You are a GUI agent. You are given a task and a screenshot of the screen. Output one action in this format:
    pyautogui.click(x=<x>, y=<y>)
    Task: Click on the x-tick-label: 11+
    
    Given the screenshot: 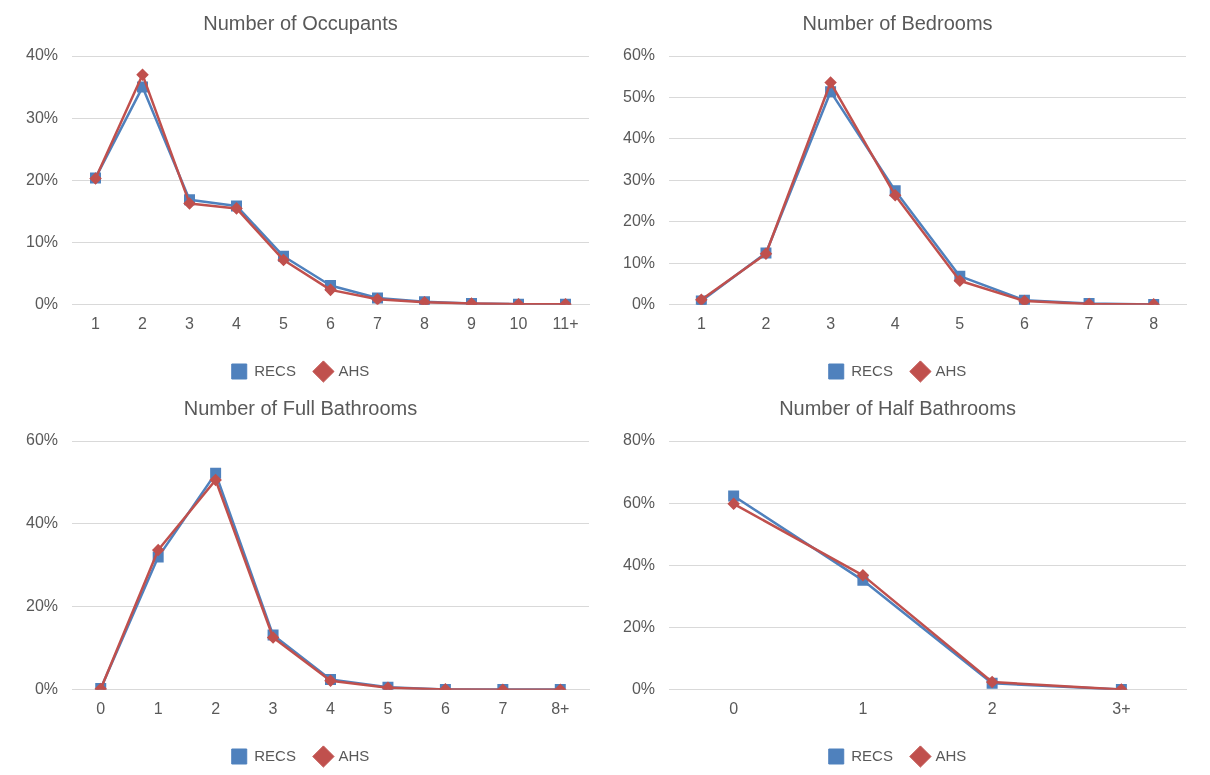 What is the action you would take?
    pyautogui.click(x=565, y=323)
    